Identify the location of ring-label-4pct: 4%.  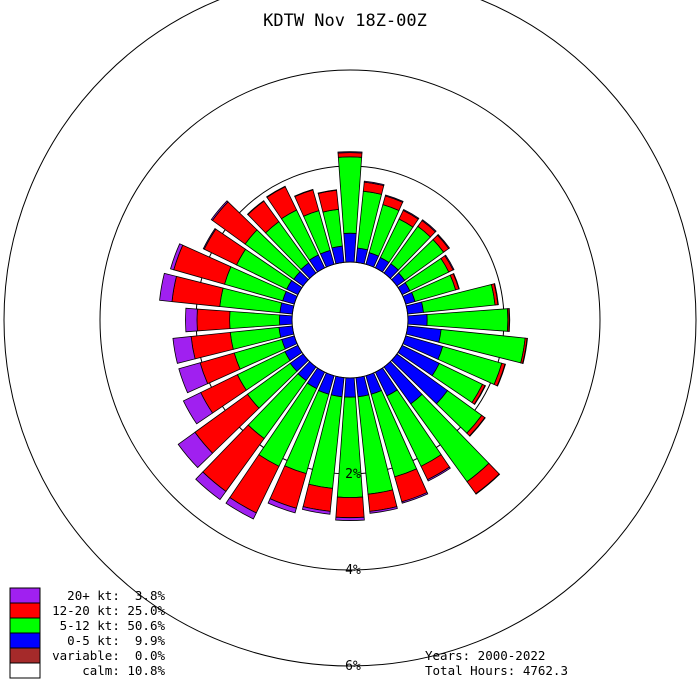
(353, 570).